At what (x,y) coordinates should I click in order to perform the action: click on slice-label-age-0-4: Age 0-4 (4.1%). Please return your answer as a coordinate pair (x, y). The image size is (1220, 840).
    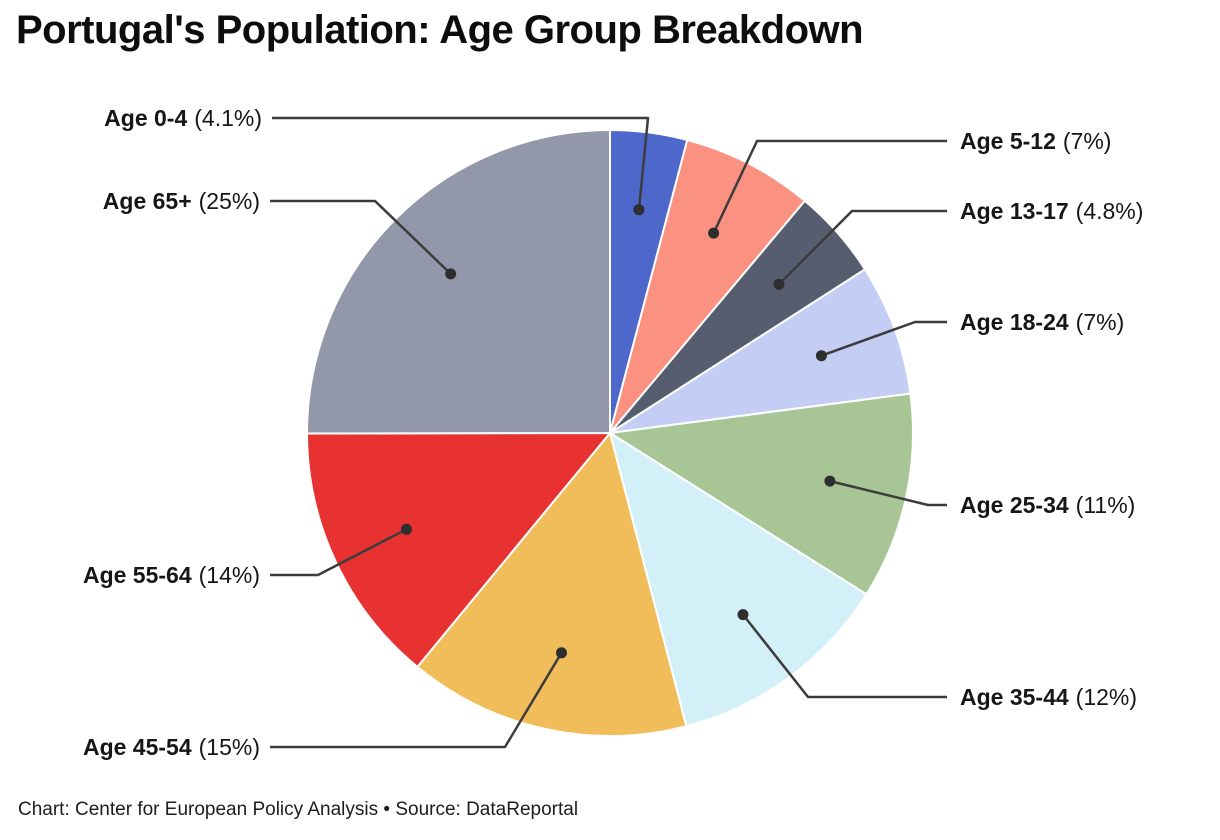
    Looking at the image, I should click on (183, 118).